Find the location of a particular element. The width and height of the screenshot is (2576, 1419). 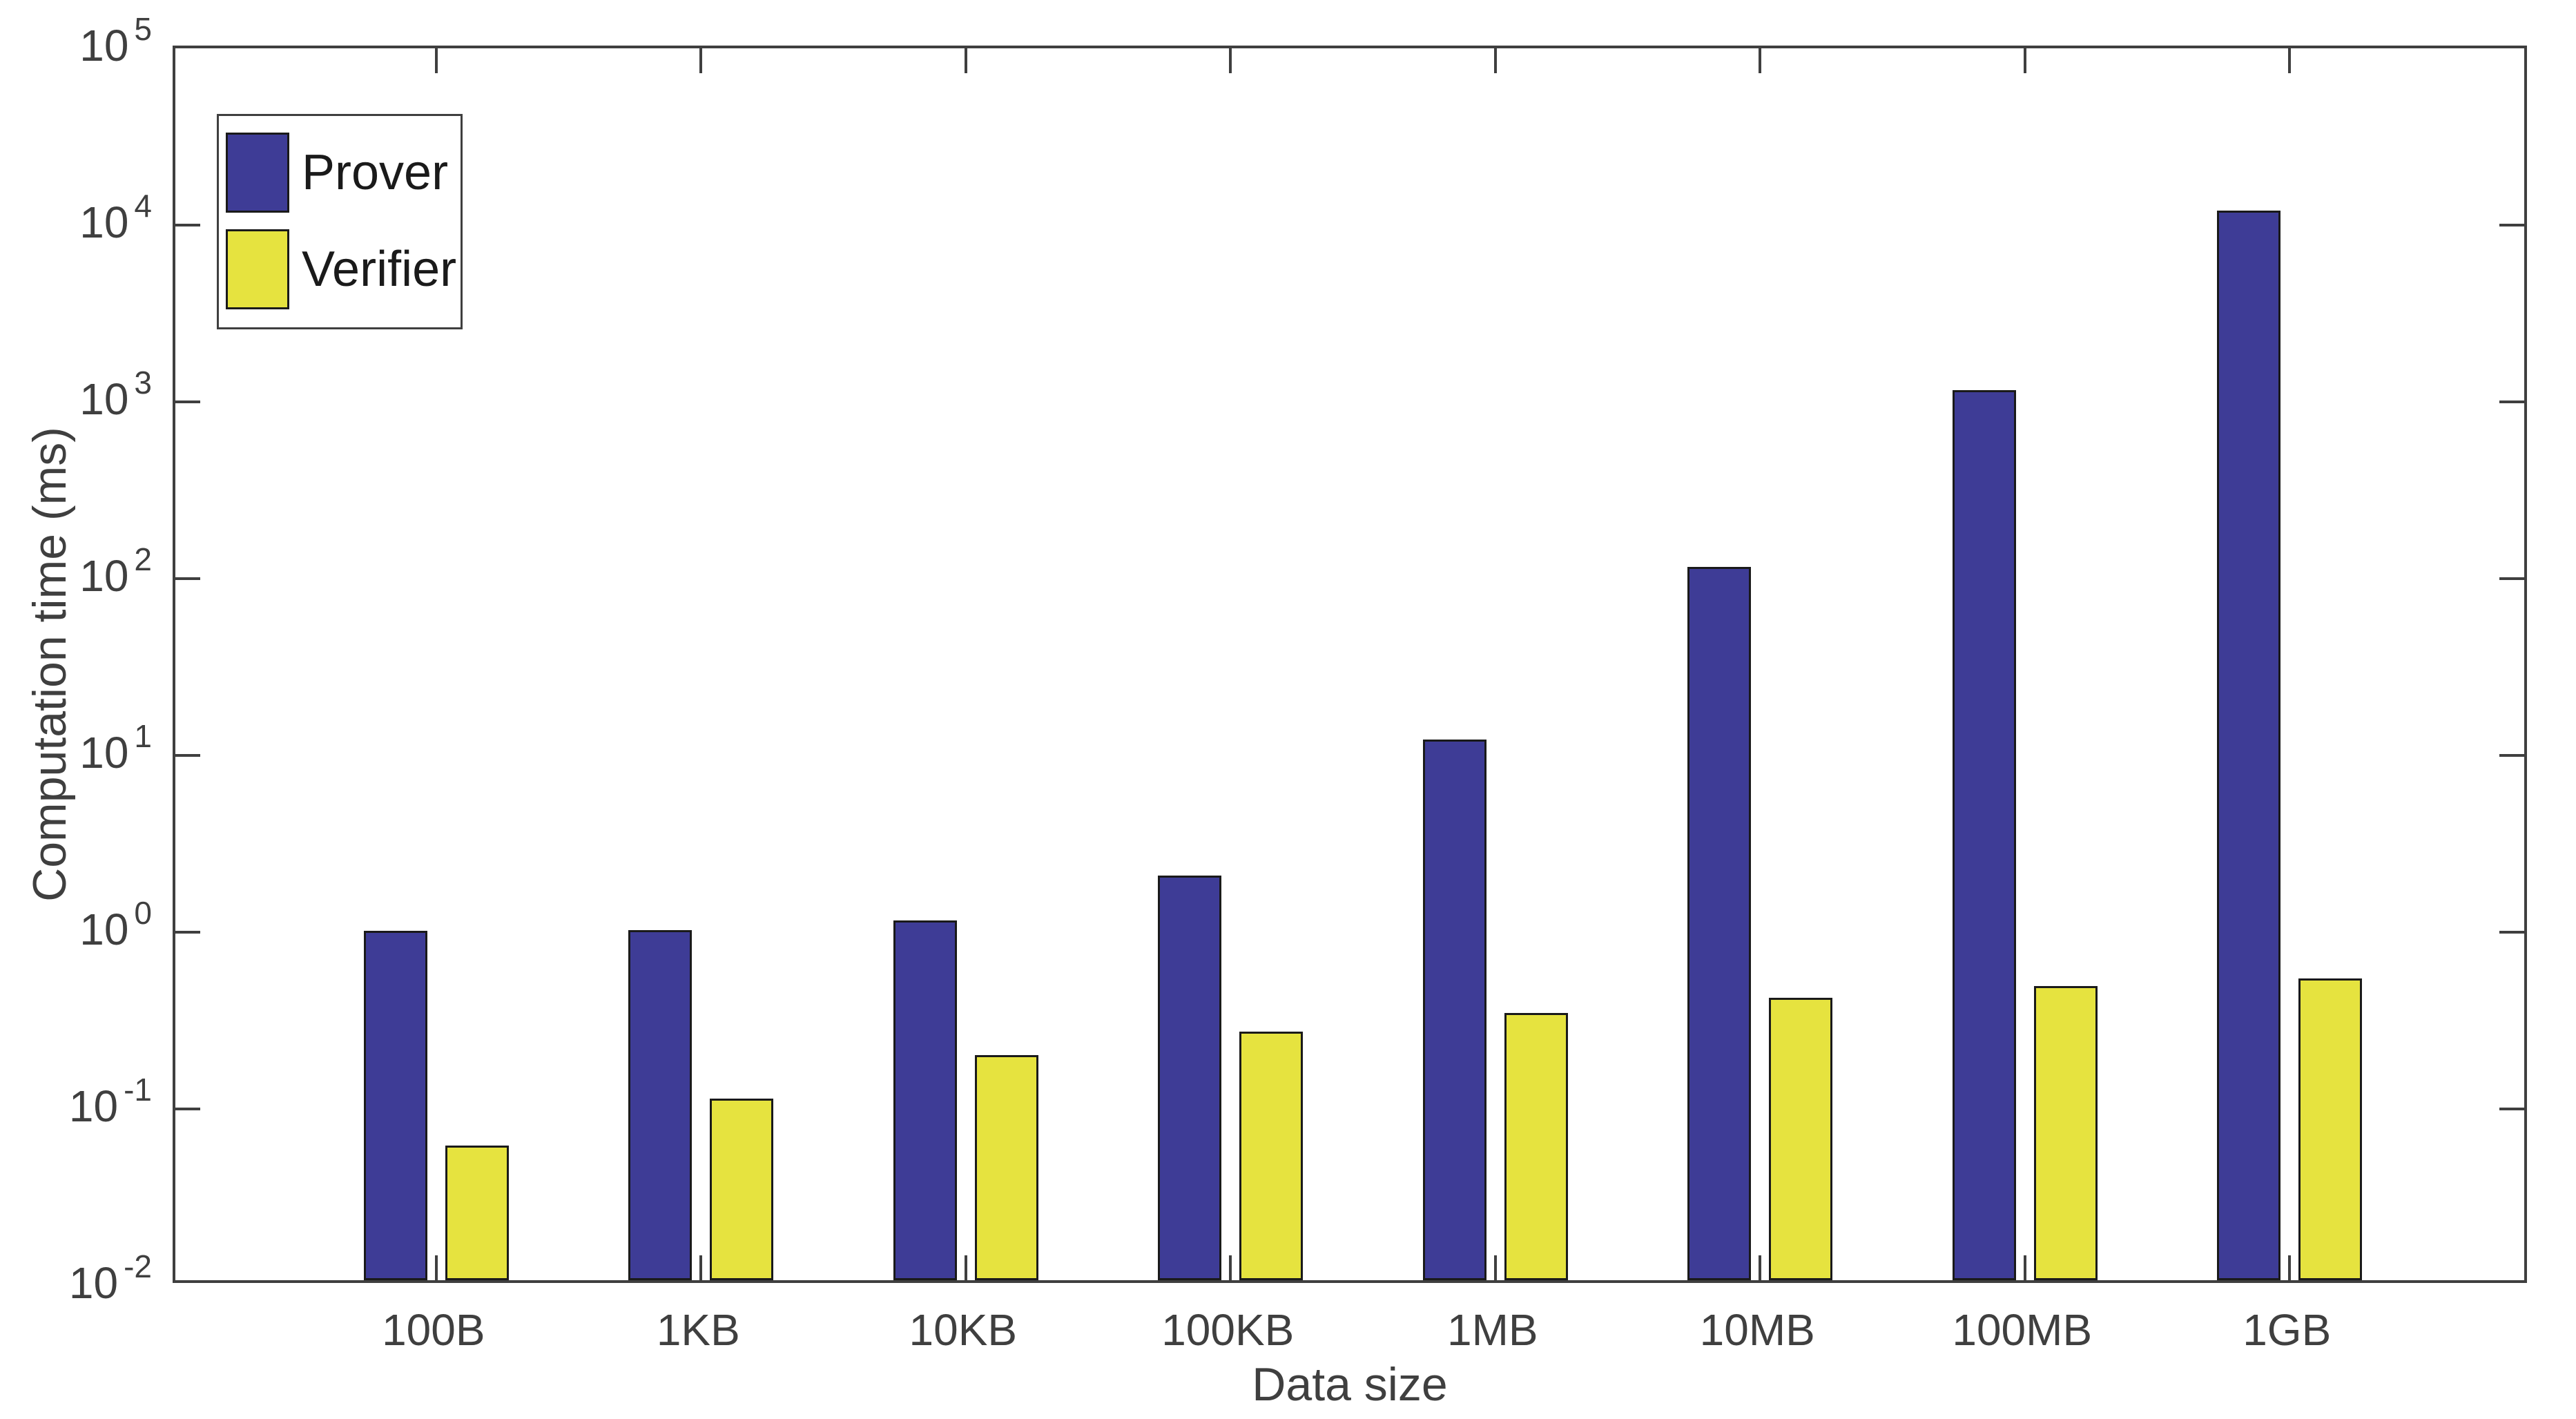

bar-verifier-1MB is located at coordinates (1536, 1146).